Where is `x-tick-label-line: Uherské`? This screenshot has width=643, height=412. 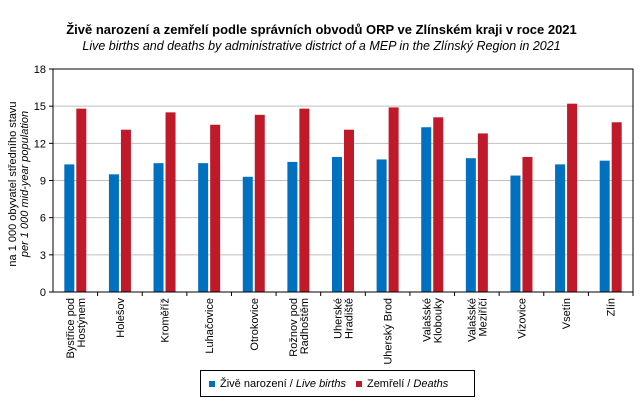
x-tick-label-line: Uherské is located at coordinates (339, 318).